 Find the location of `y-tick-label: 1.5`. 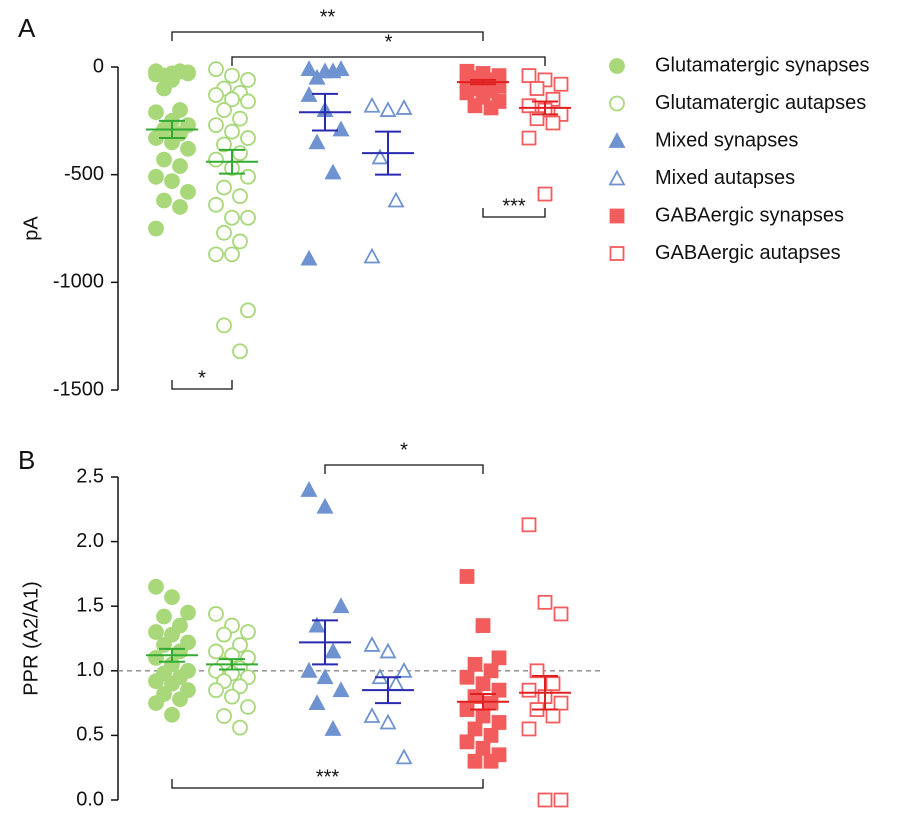

y-tick-label: 1.5 is located at coordinates (90, 605).